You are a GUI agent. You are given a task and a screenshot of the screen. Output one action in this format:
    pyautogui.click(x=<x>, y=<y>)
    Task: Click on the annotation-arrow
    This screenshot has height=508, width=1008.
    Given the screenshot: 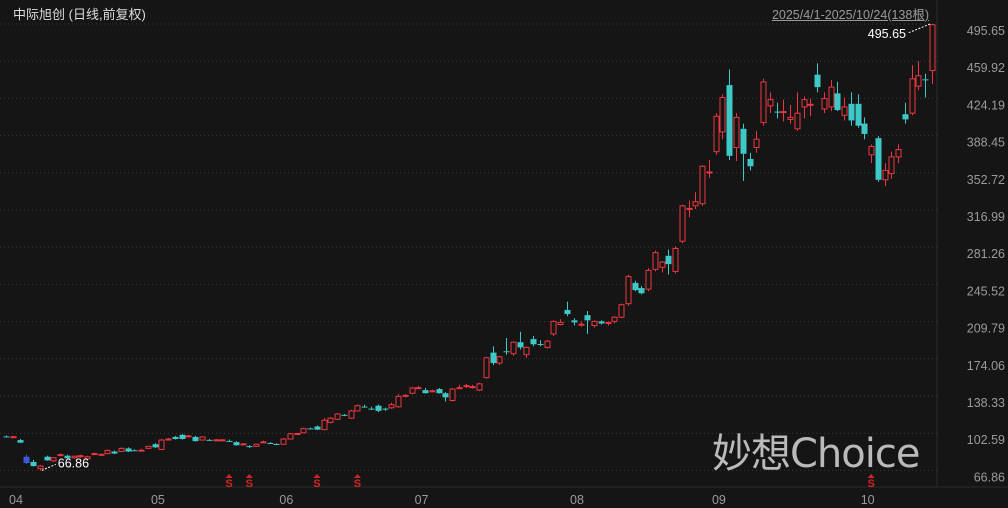 What is the action you would take?
    pyautogui.click(x=919, y=28)
    